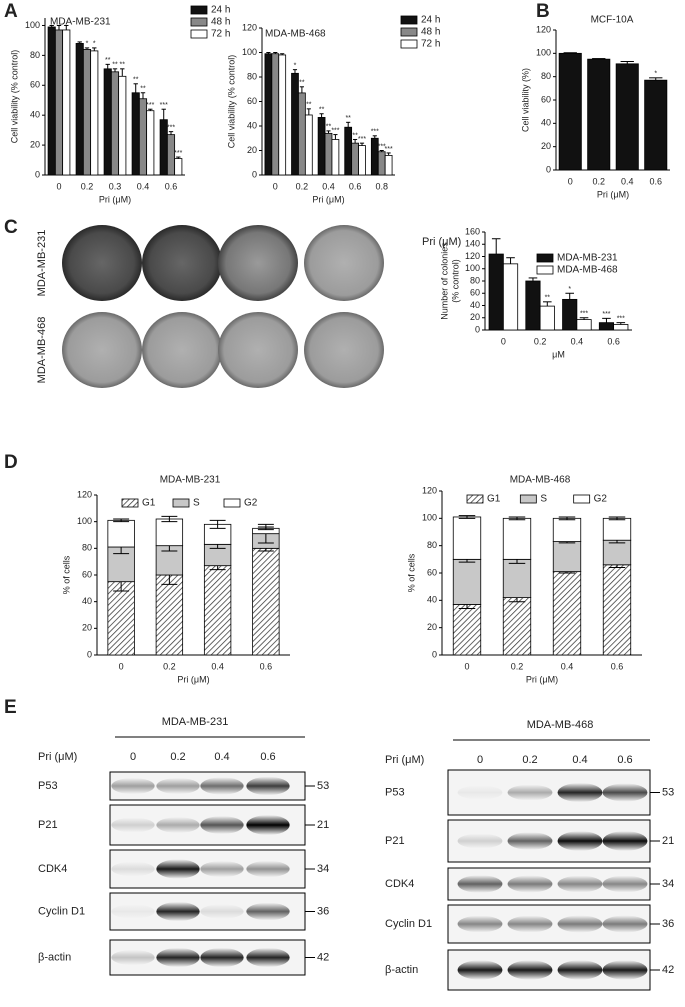 This screenshot has width=685, height=1007. What do you see at coordinates (11, 11) in the screenshot?
I see `panel-label: A` at bounding box center [11, 11].